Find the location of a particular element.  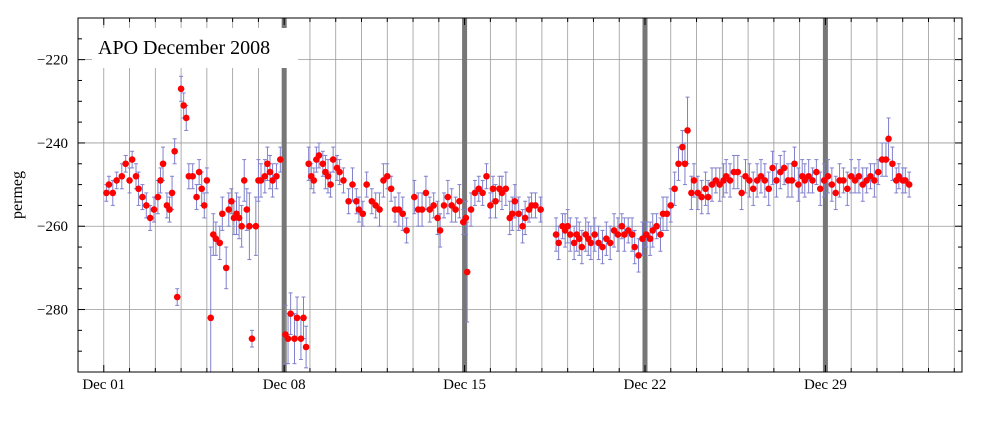

chart-title-box: APO December 2008 is located at coordinates (195, 48).